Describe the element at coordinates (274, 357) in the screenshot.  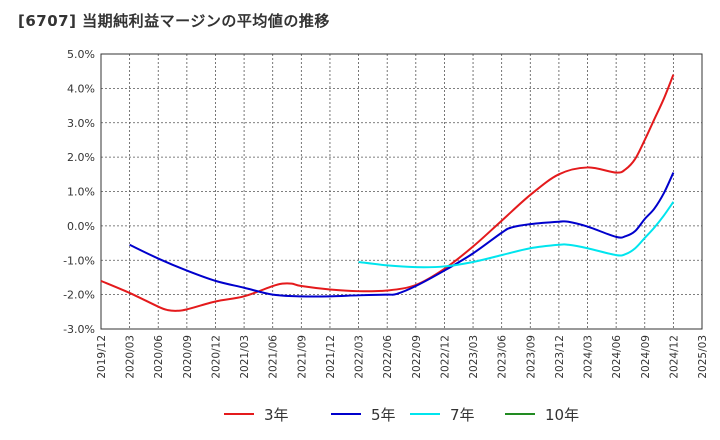
I see `x-tick-label: 2021/06` at that location.